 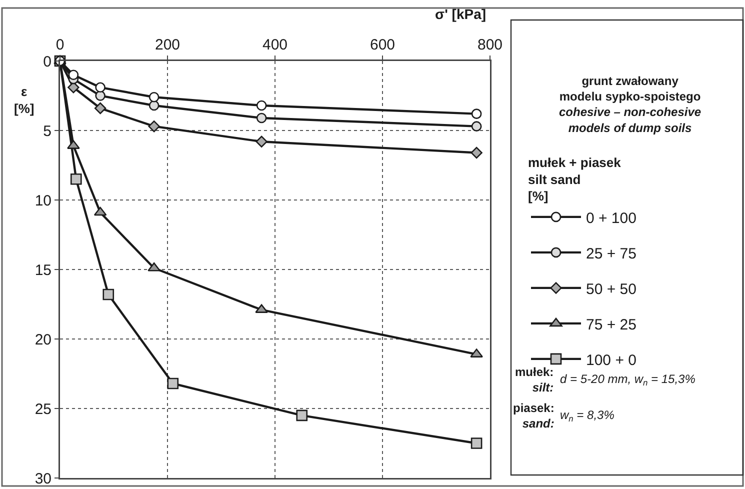 What do you see at coordinates (575, 179) in the screenshot?
I see `legend-title: mułek + piasek silt sand [%]` at bounding box center [575, 179].